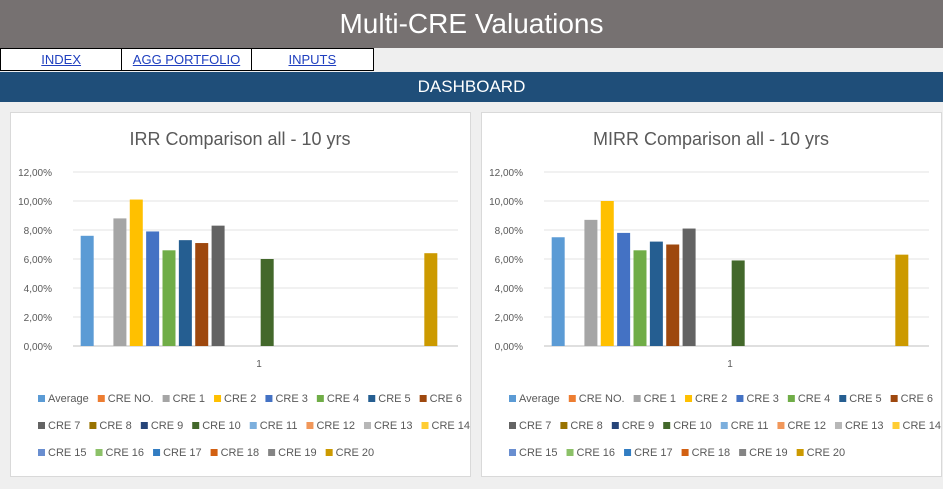 This screenshot has height=489, width=943. Describe the element at coordinates (692, 426) in the screenshot. I see `legend-label: CRE 10` at that location.